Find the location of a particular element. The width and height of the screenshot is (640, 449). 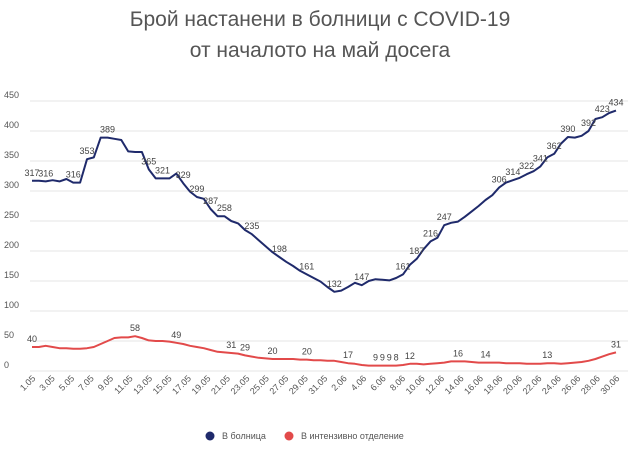

legend-label-icu: В интензивно отделение is located at coordinates (352, 436).